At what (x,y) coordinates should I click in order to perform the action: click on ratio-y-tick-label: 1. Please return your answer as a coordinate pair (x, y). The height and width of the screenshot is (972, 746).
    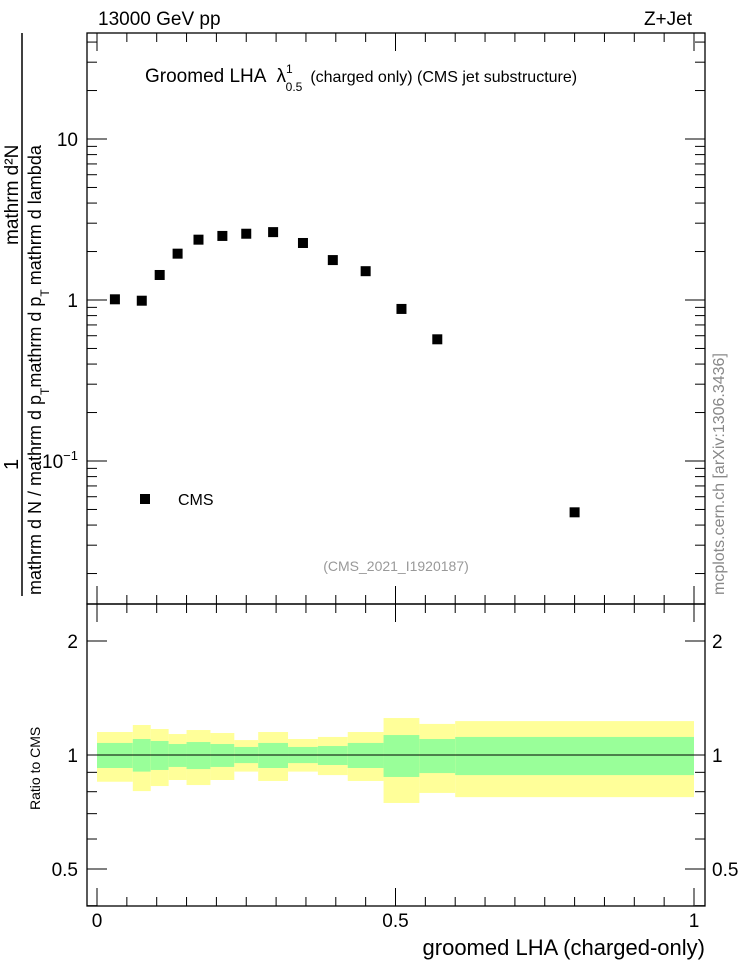
    Looking at the image, I should click on (72, 756).